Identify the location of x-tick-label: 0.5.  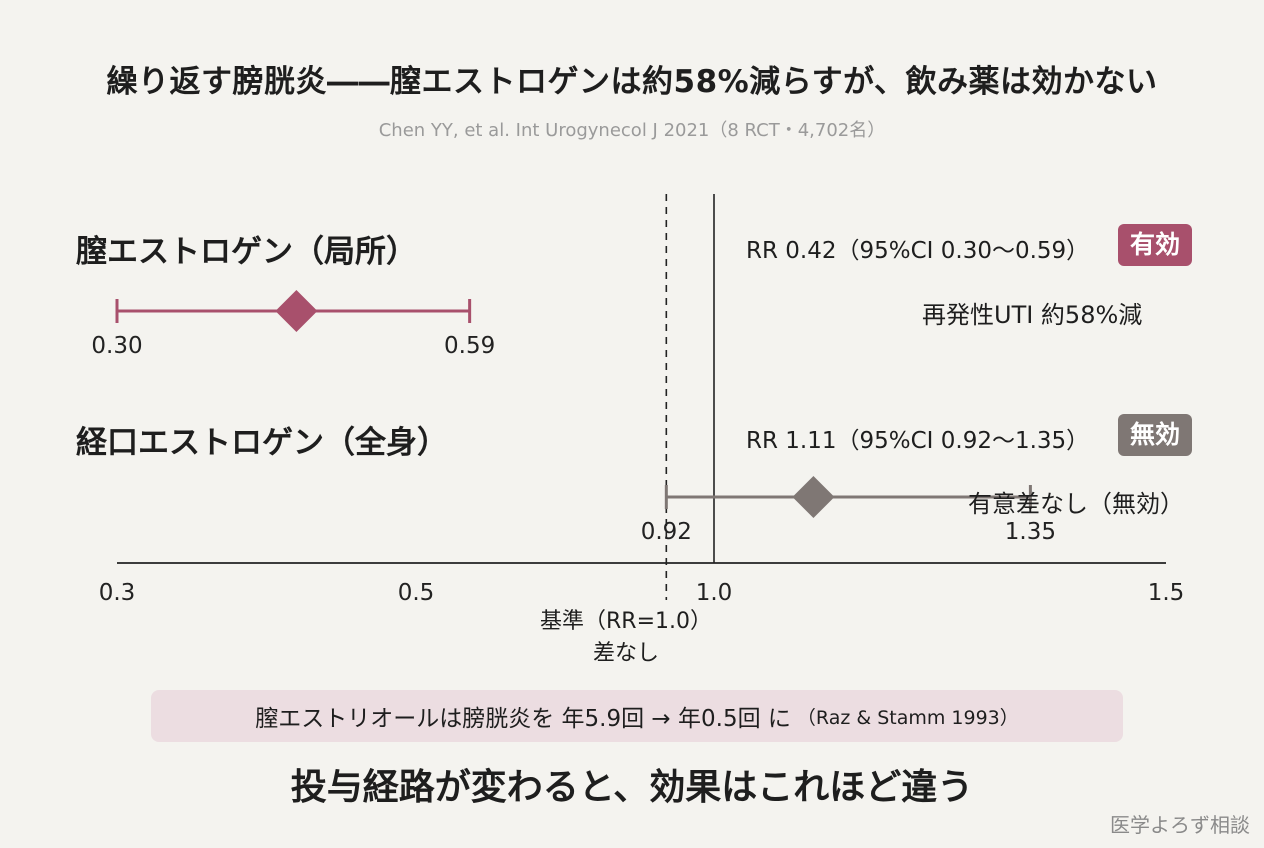
(416, 593).